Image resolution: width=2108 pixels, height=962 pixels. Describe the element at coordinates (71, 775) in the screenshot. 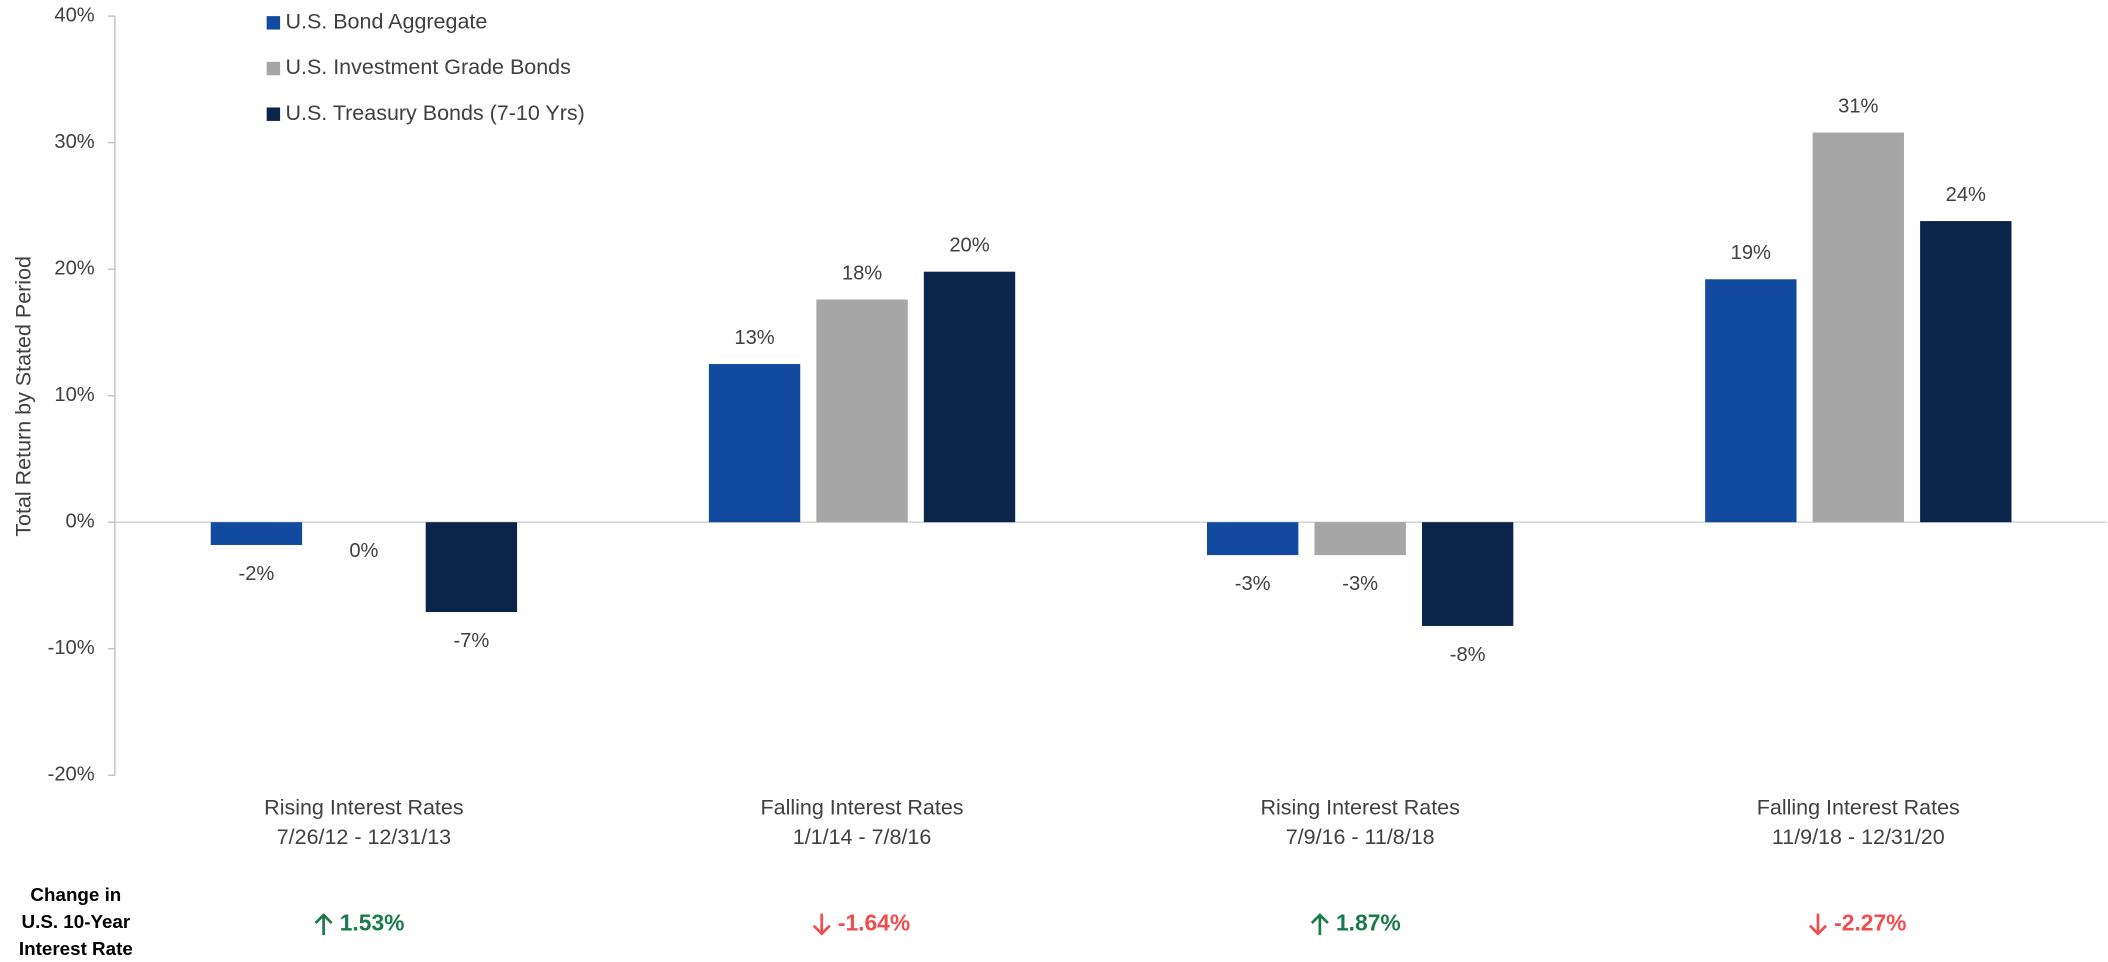

I see `y-tick-label: -20%` at that location.